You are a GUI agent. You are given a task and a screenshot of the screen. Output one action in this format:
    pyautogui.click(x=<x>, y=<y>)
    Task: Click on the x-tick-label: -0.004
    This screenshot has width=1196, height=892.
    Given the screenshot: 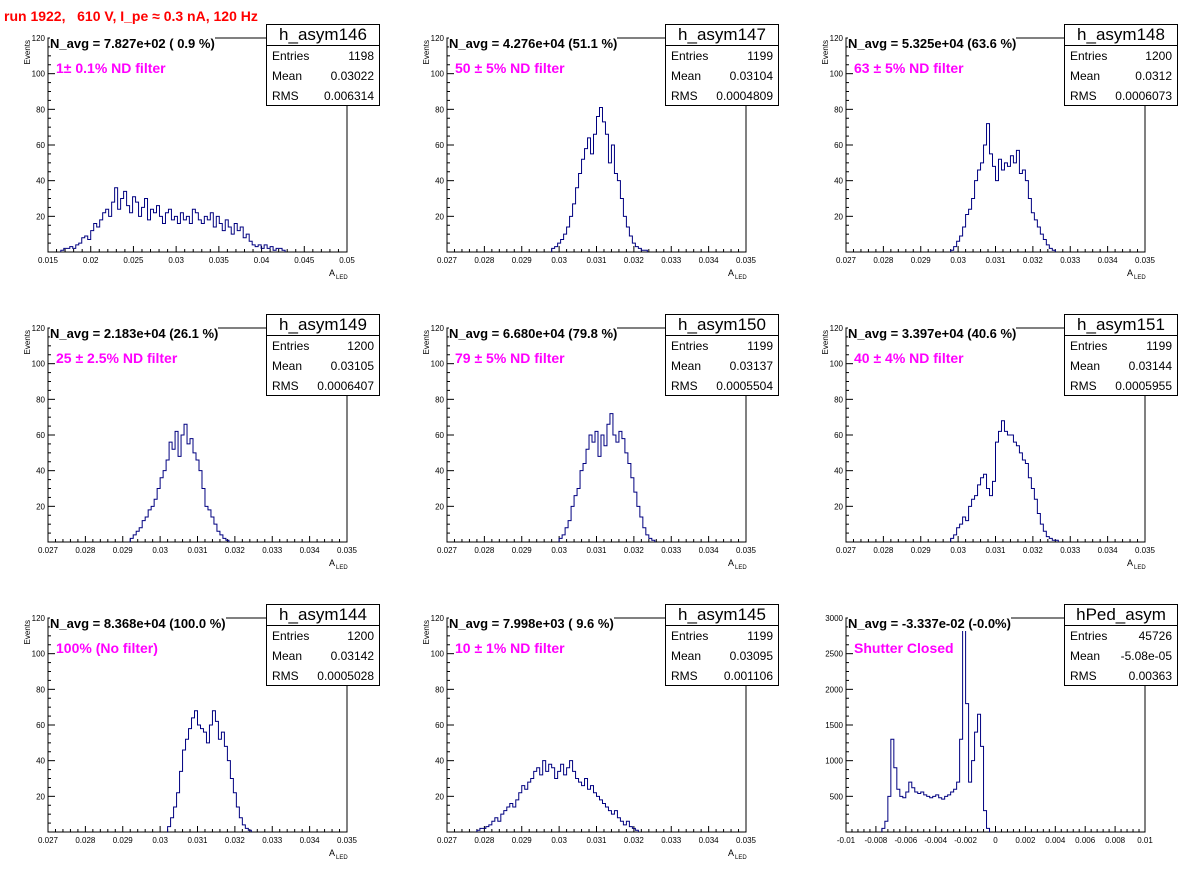 What is the action you would take?
    pyautogui.click(x=935, y=840)
    